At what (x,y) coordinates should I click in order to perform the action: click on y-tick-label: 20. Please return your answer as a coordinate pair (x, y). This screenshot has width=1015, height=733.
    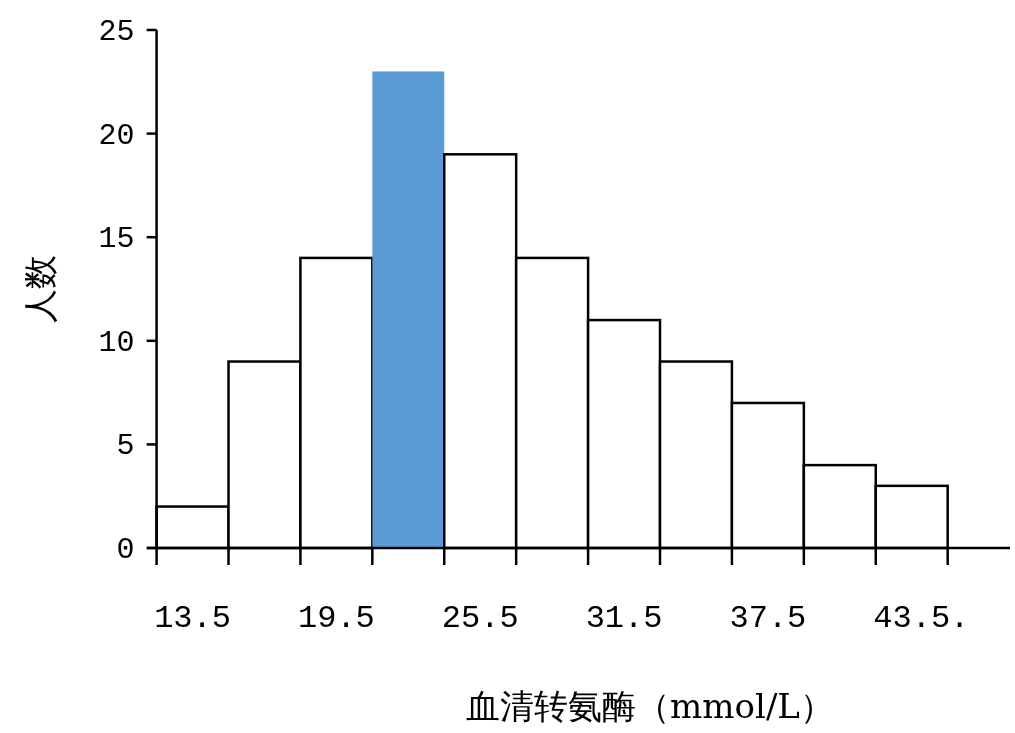
    Looking at the image, I should click on (116, 135).